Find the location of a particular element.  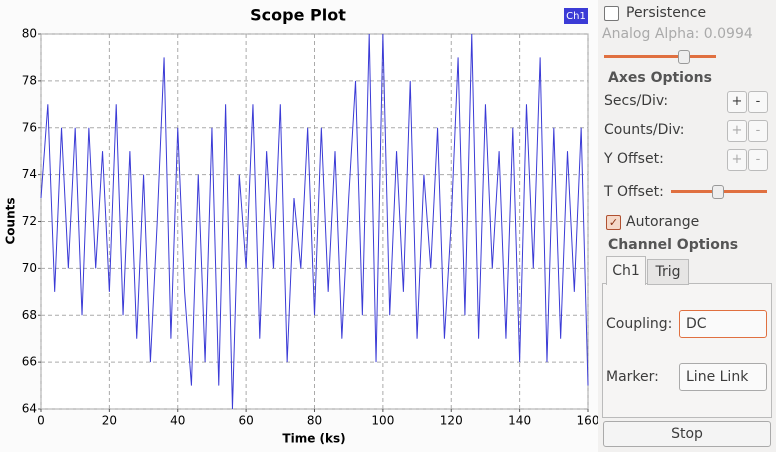

persistence-checkbox is located at coordinates (611, 13).